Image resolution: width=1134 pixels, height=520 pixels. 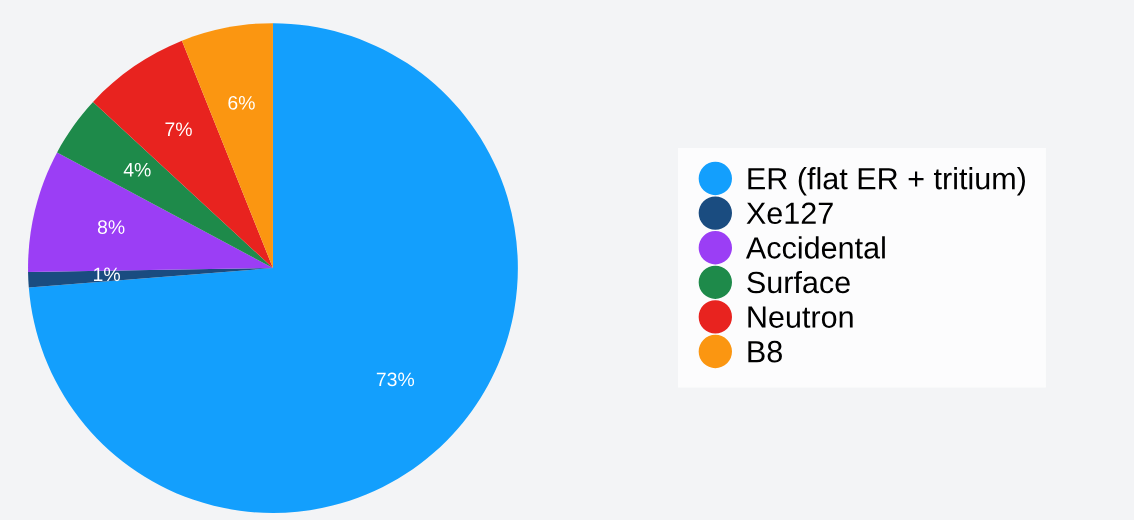 I want to click on legend-label: Xe127, so click(x=789, y=213).